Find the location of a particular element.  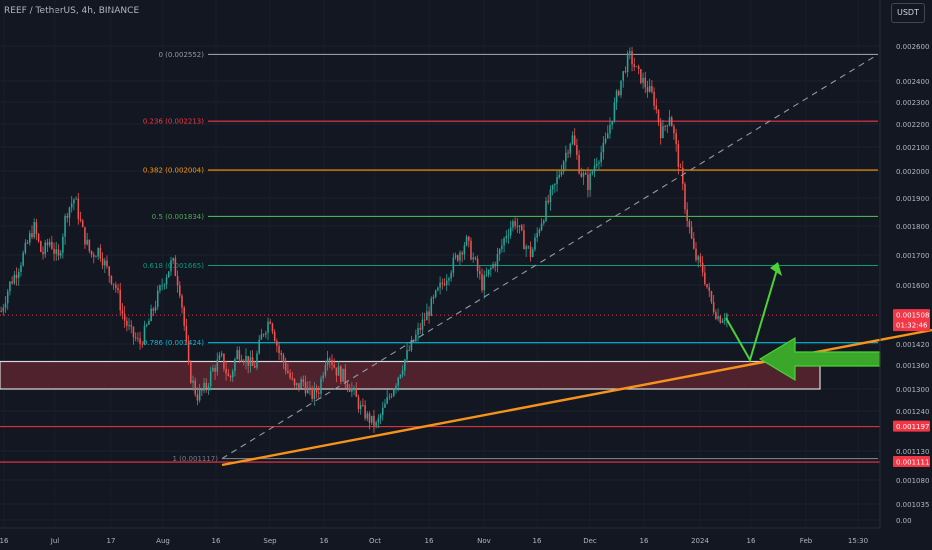

x-tick-label: 17 is located at coordinates (111, 541).